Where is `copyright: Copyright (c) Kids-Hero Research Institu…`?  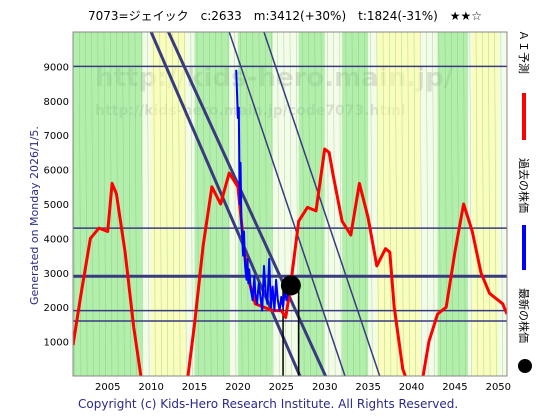
copyright: Copyright (c) Kids-Hero Research Institu… is located at coordinates (268, 404).